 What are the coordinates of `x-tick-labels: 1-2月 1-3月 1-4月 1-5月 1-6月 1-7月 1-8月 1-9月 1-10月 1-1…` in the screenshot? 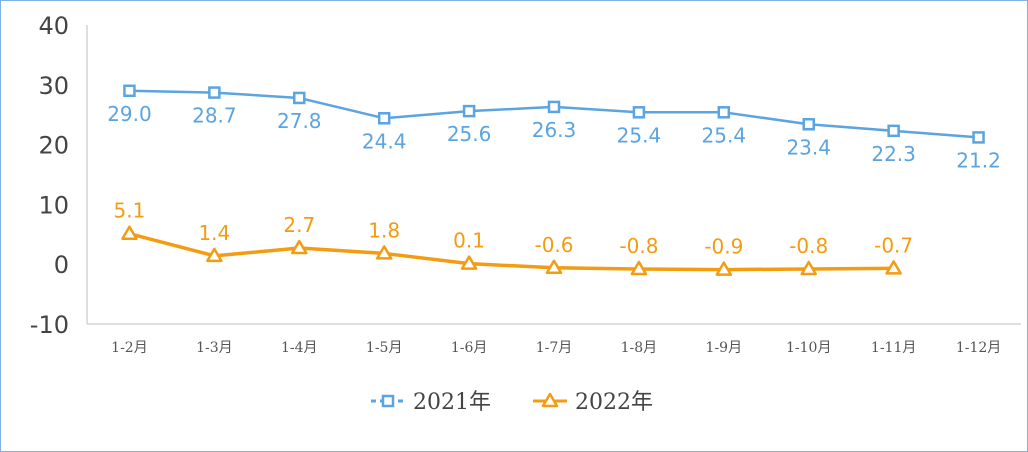 It's located at (556, 348).